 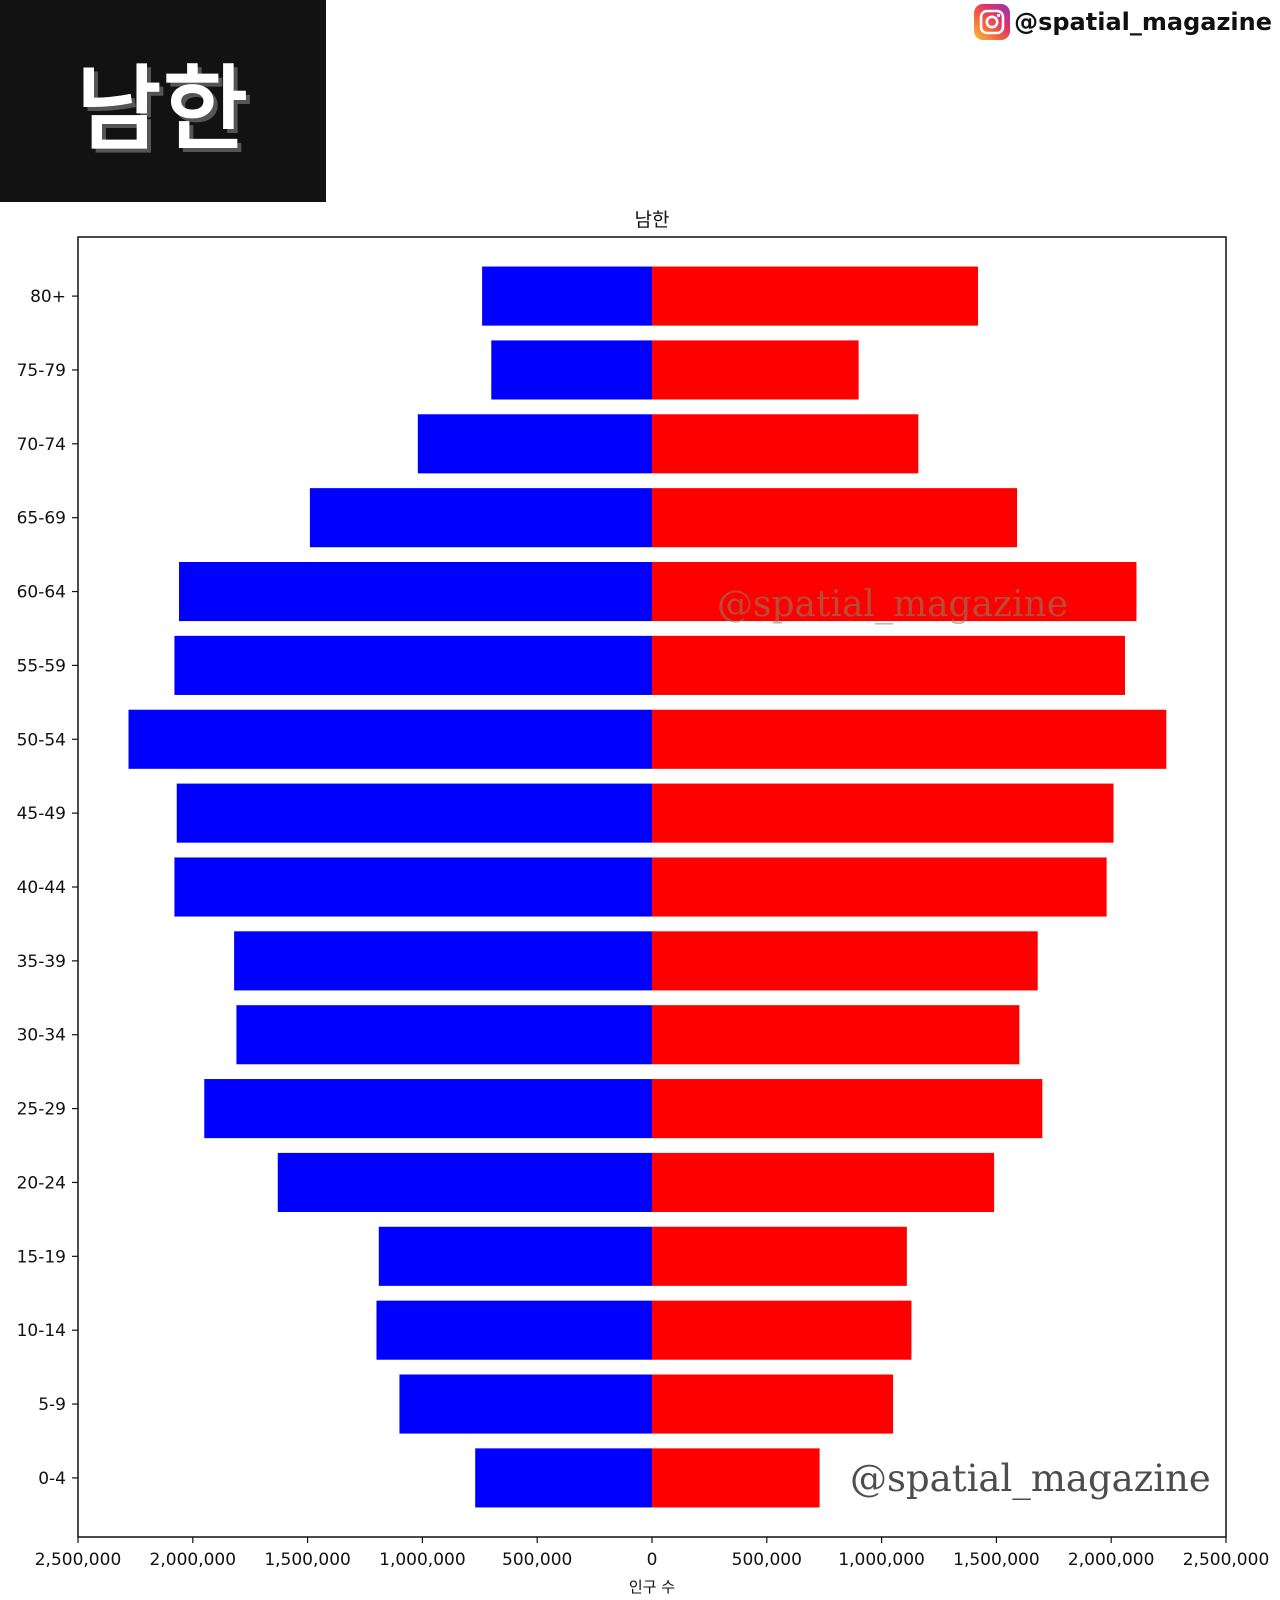 What do you see at coordinates (652, 1587) in the screenshot?
I see `x-axis-label: 인구 수` at bounding box center [652, 1587].